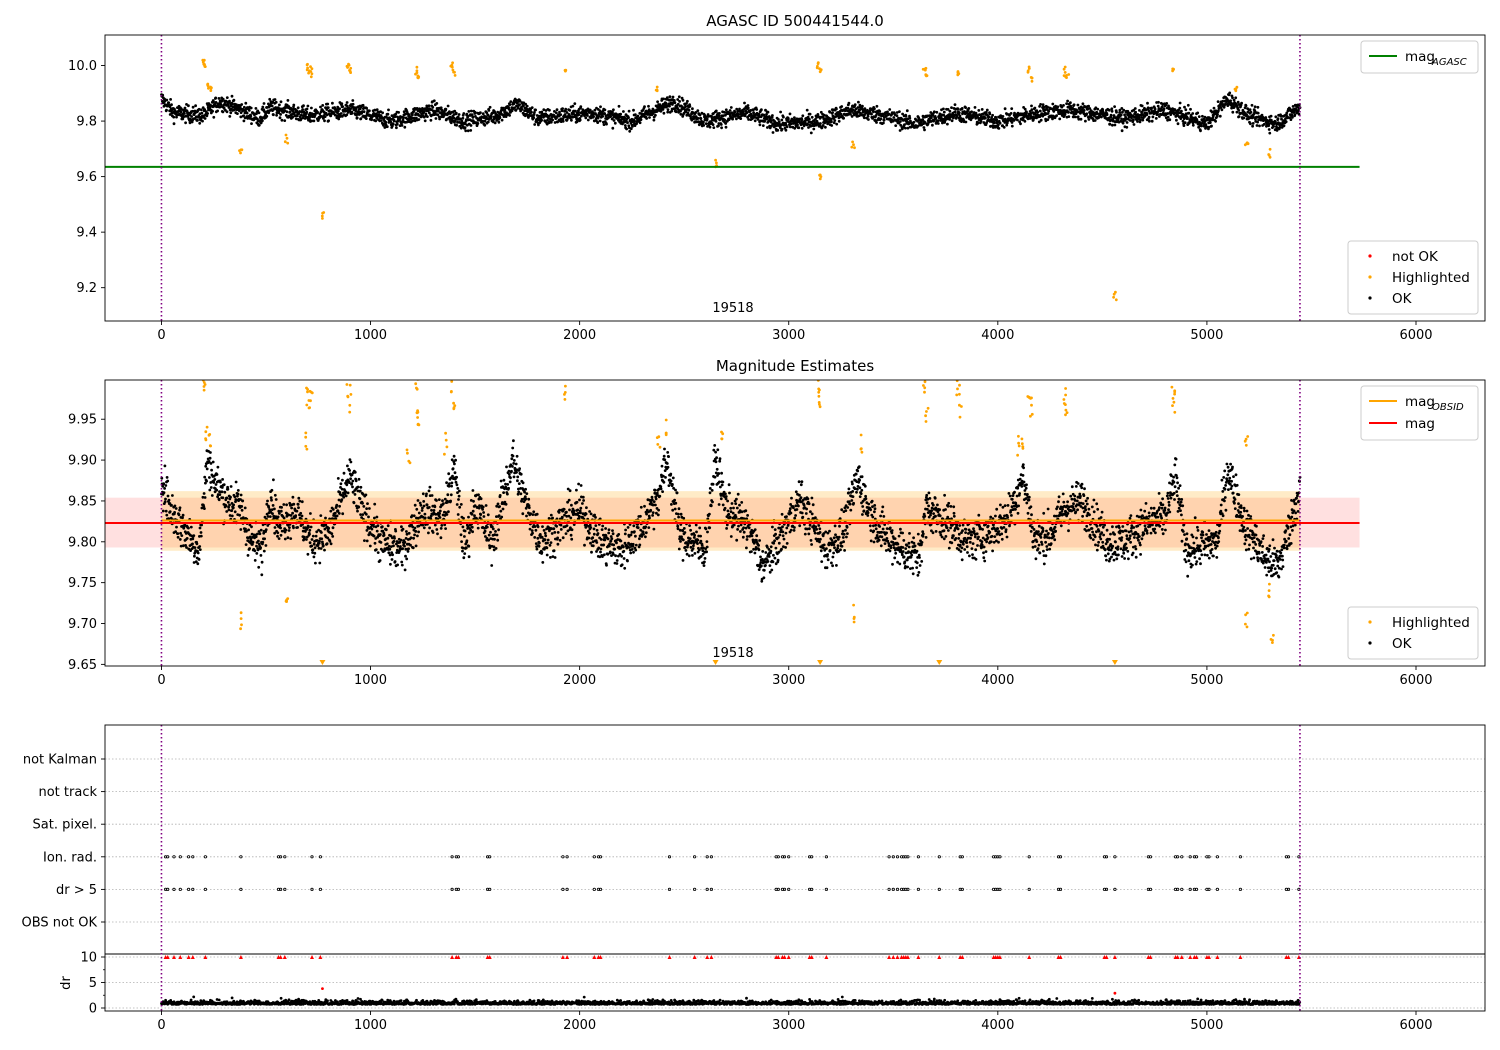 The height and width of the screenshot is (1050, 1500). I want to click on panel2-title: Magnitude Estimates, so click(795, 366).